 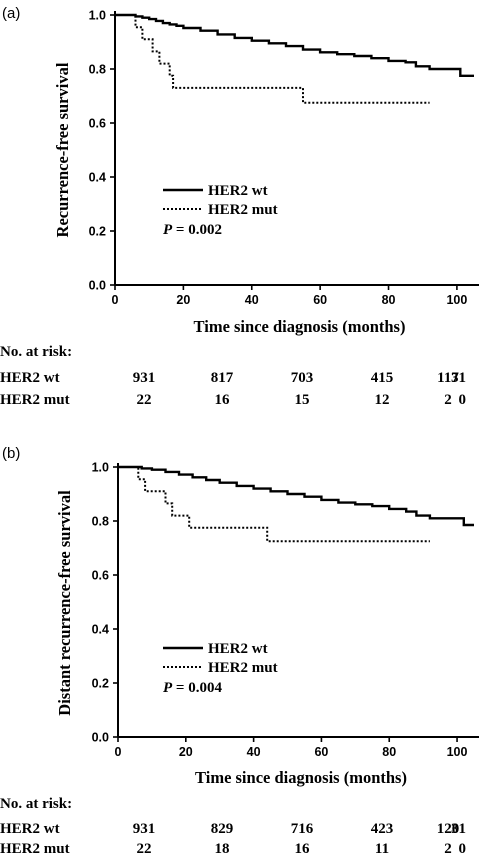 What do you see at coordinates (302, 378) in the screenshot?
I see `risk-cell: 703` at bounding box center [302, 378].